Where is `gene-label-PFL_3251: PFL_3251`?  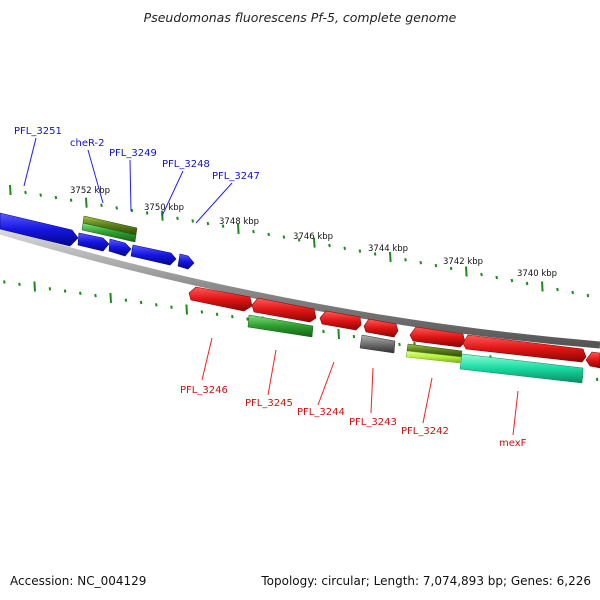
gene-label-PFL_3251: PFL_3251 is located at coordinates (38, 131).